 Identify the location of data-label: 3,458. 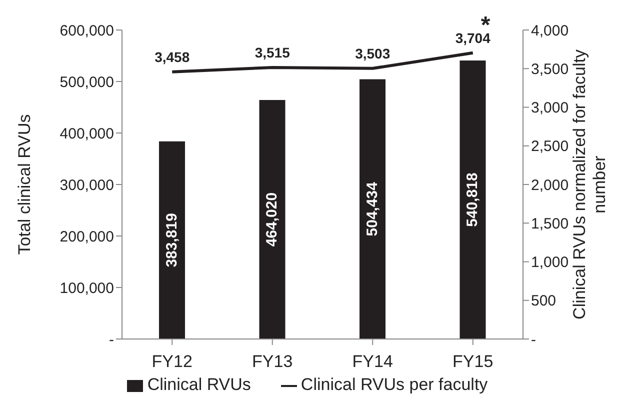
(172, 56).